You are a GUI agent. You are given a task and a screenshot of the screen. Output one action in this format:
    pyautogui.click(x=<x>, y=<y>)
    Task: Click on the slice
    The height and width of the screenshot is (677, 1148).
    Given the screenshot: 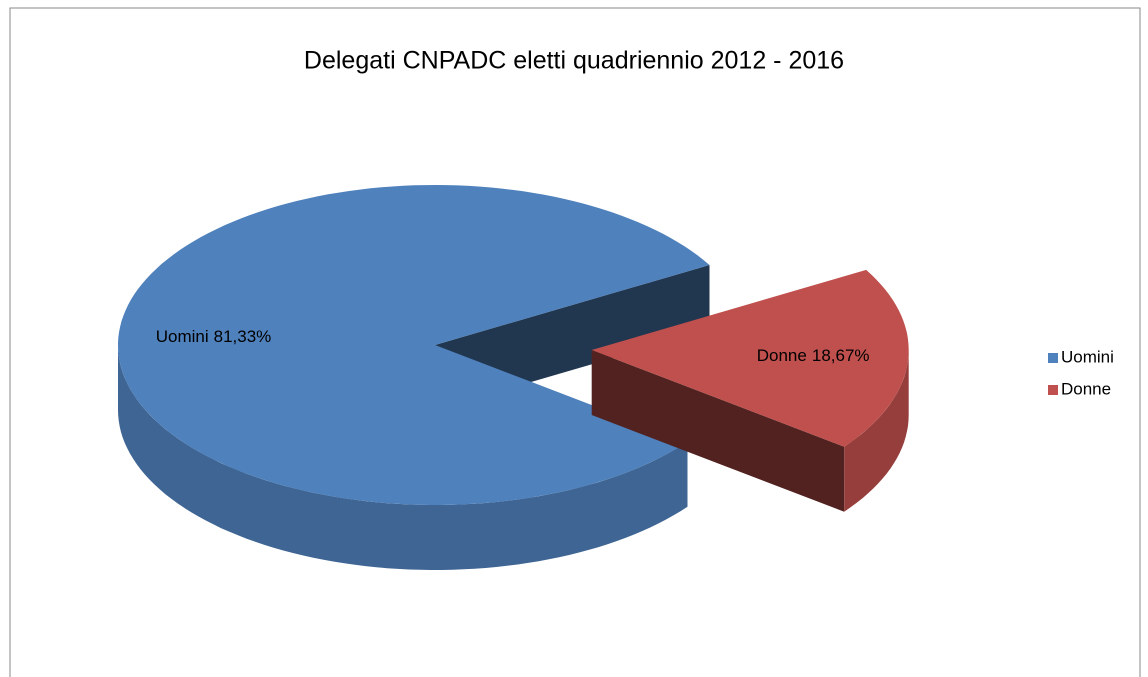 What is the action you would take?
    pyautogui.click(x=750, y=390)
    